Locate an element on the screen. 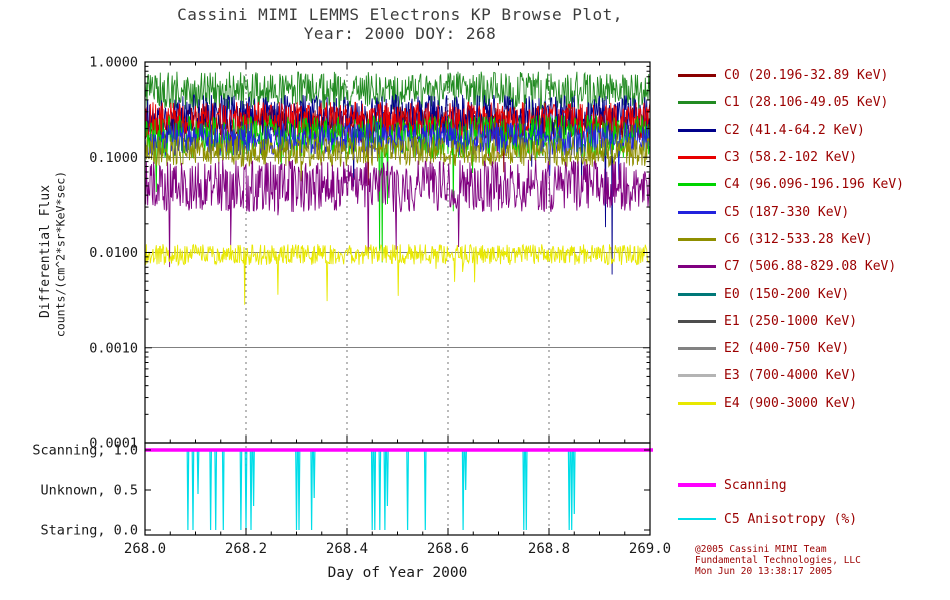 Image resolution: width=950 pixels, height=600 pixels. legend-label: E2 (400-750 KeV) is located at coordinates (787, 349).